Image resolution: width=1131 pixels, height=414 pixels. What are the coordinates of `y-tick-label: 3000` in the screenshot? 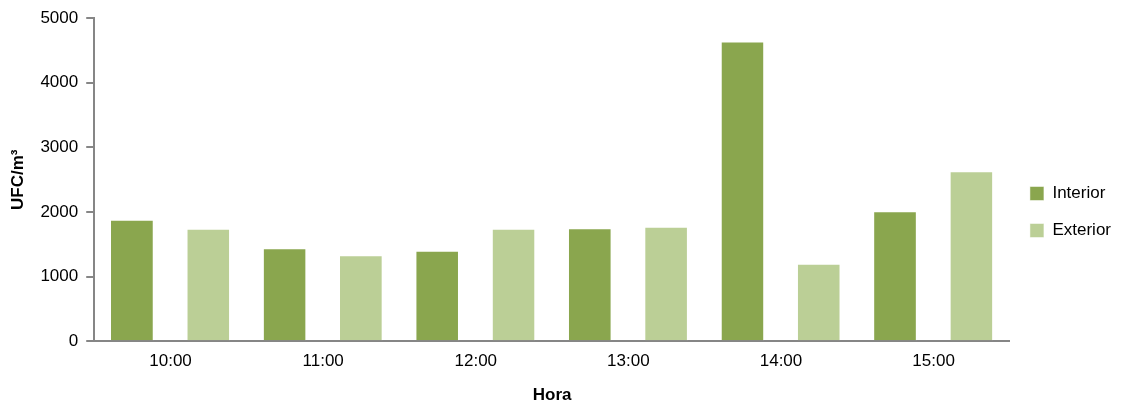 It's located at (59, 147).